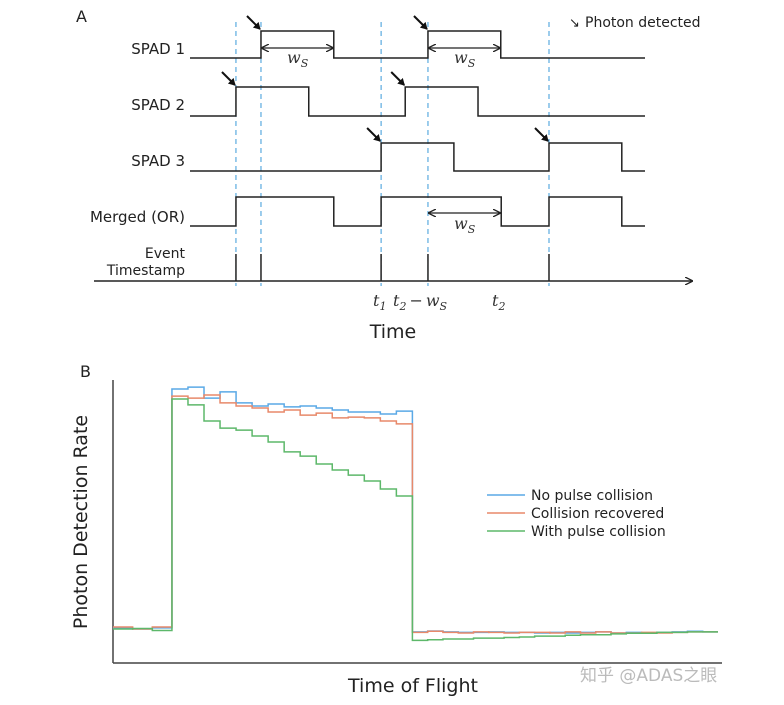 The image size is (784, 705). What do you see at coordinates (81, 522) in the screenshot?
I see `y-axis-label: Photon Detection Rate` at bounding box center [81, 522].